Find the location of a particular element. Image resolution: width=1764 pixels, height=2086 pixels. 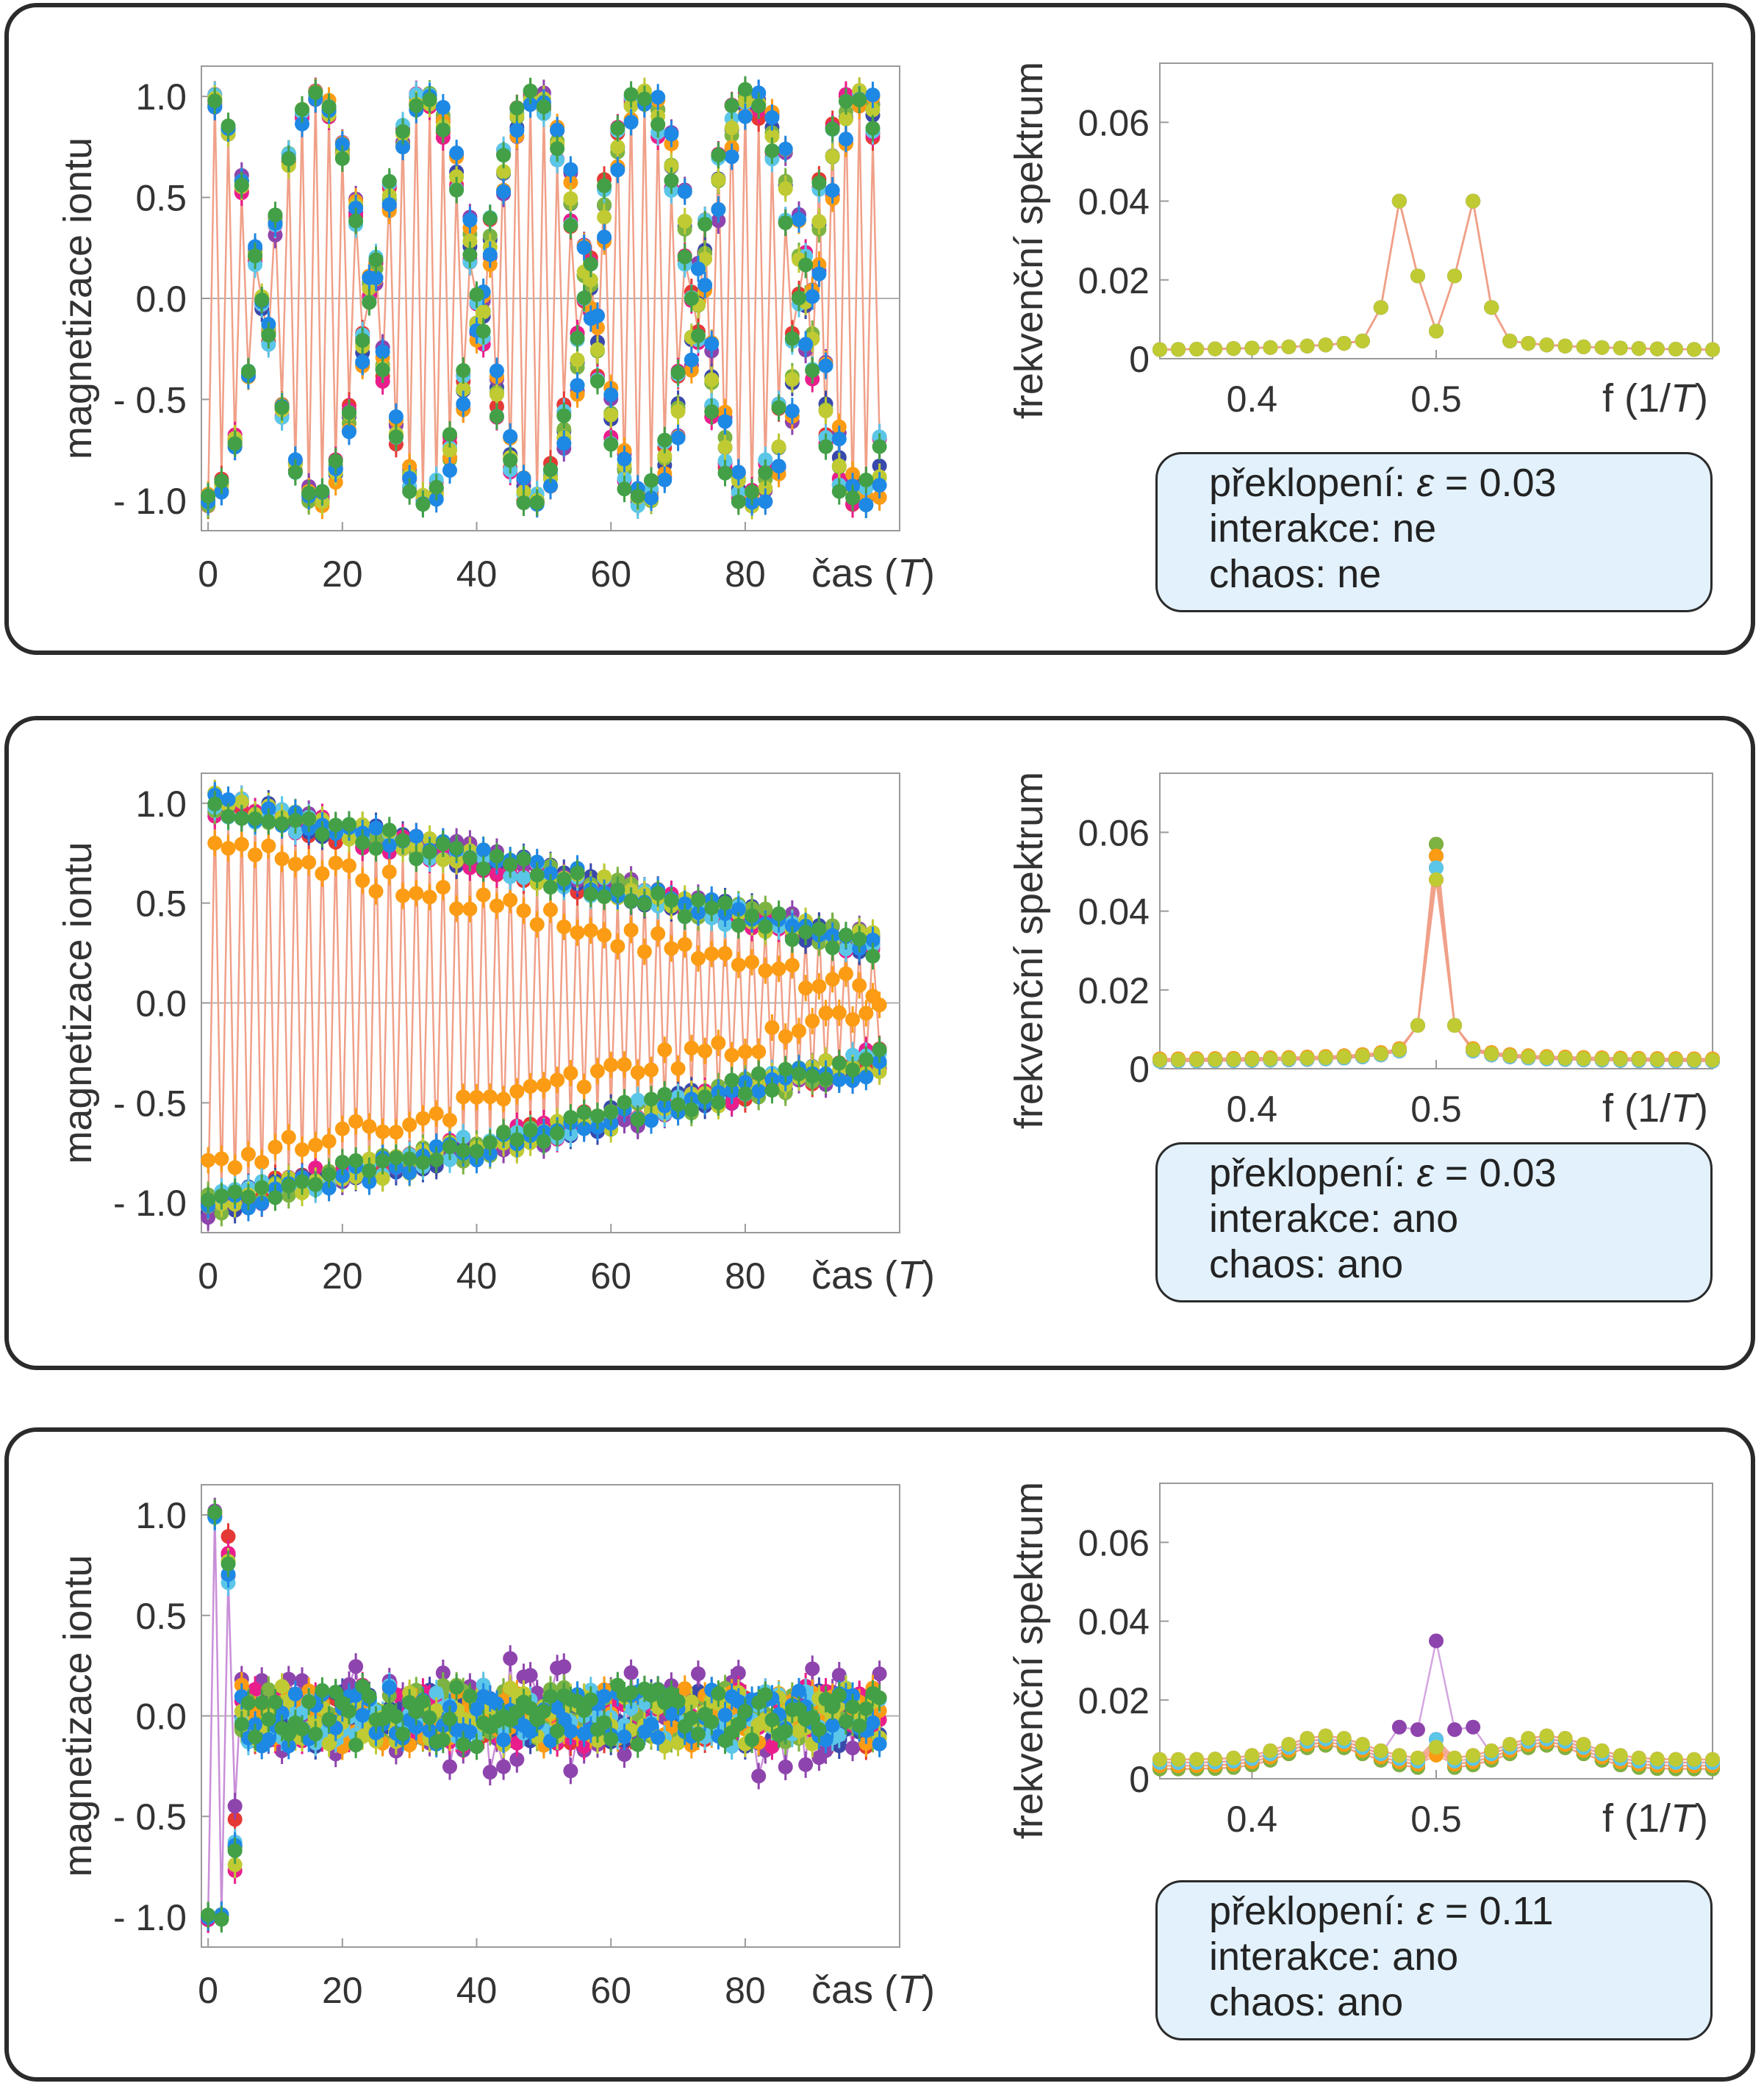

y-tick-label: - 1.0 is located at coordinates (150, 501).